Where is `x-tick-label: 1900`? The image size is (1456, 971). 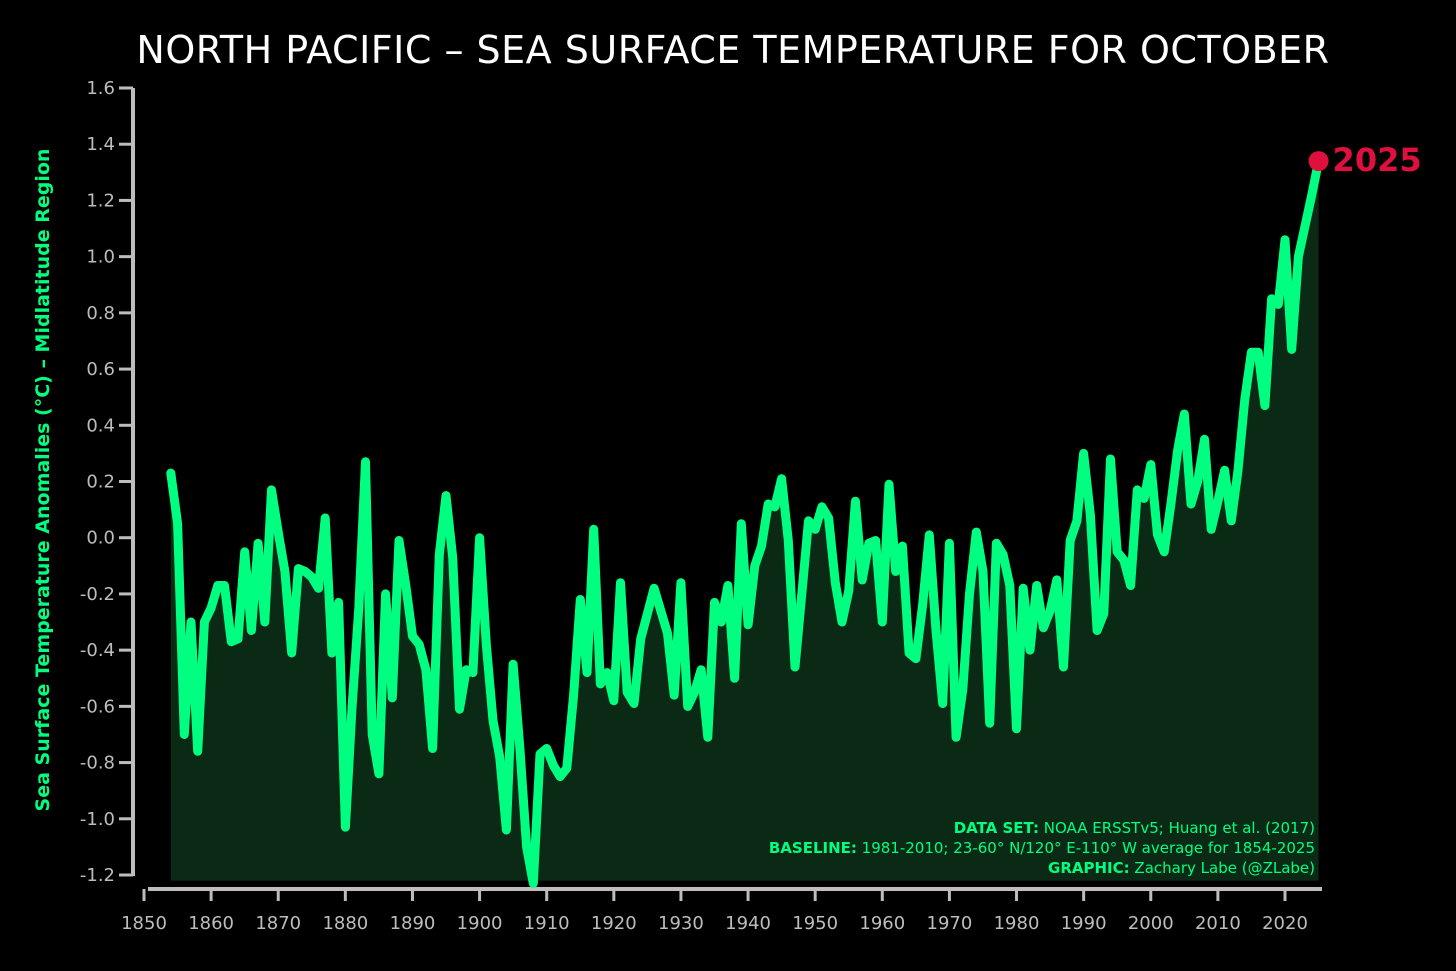
x-tick-label: 1900 is located at coordinates (480, 923).